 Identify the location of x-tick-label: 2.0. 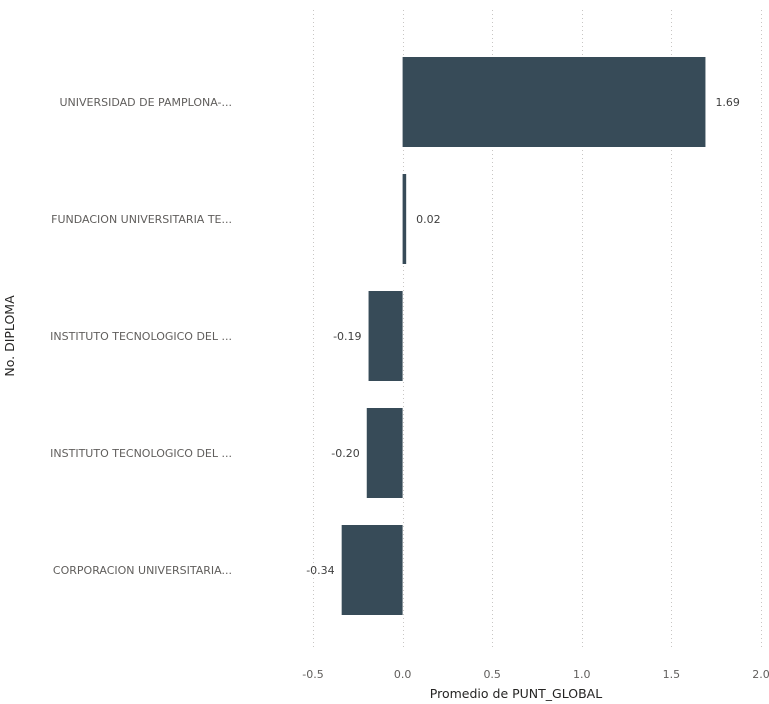
(760, 674).